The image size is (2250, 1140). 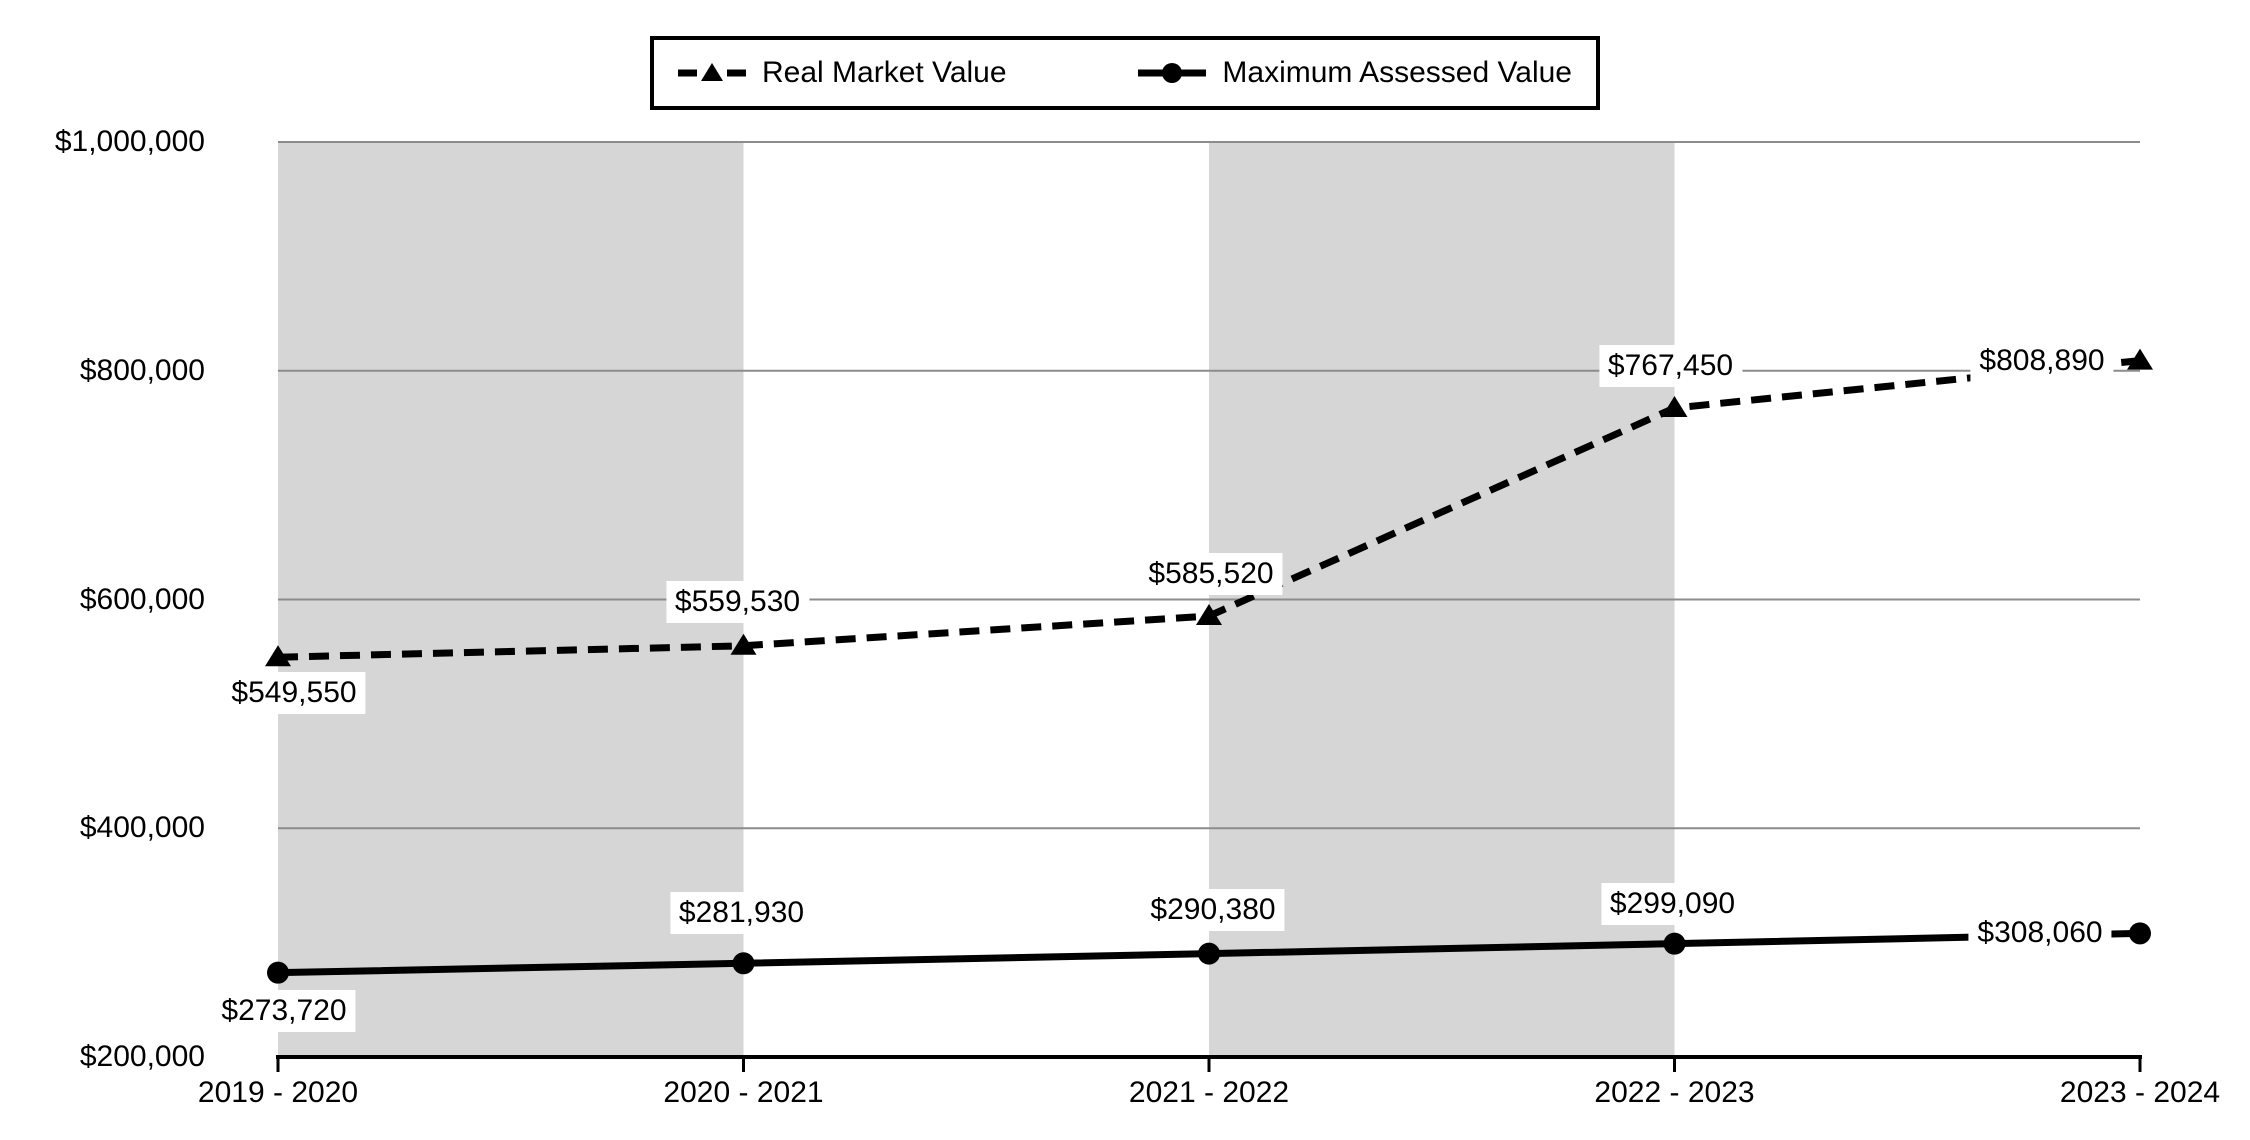 I want to click on chart-legend: Real Market Value Maximum Assessed Value, so click(x=1125, y=73).